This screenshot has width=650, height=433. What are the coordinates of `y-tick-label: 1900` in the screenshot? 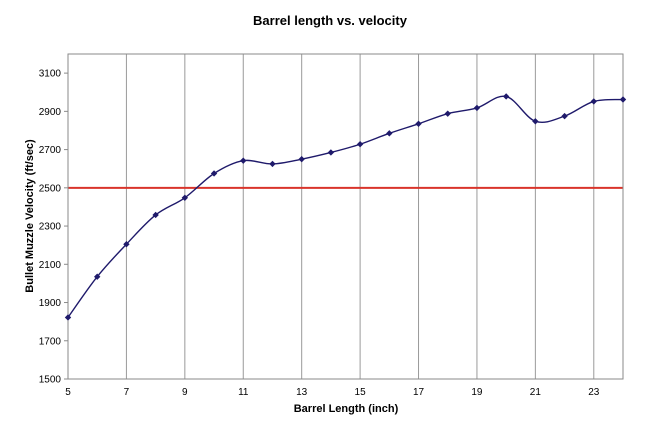 It's located at (50, 303).